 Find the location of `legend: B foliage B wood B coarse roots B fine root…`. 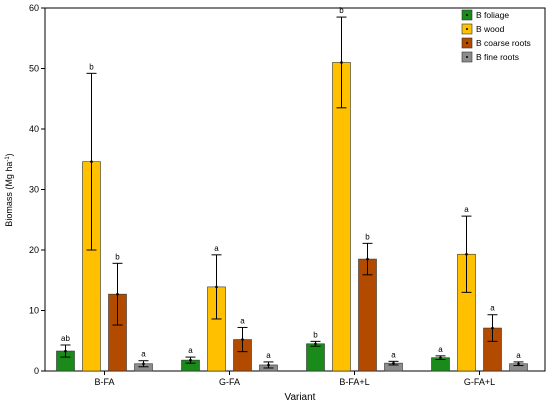

legend: B foliage B wood B coarse roots B fine root… is located at coordinates (496, 36).